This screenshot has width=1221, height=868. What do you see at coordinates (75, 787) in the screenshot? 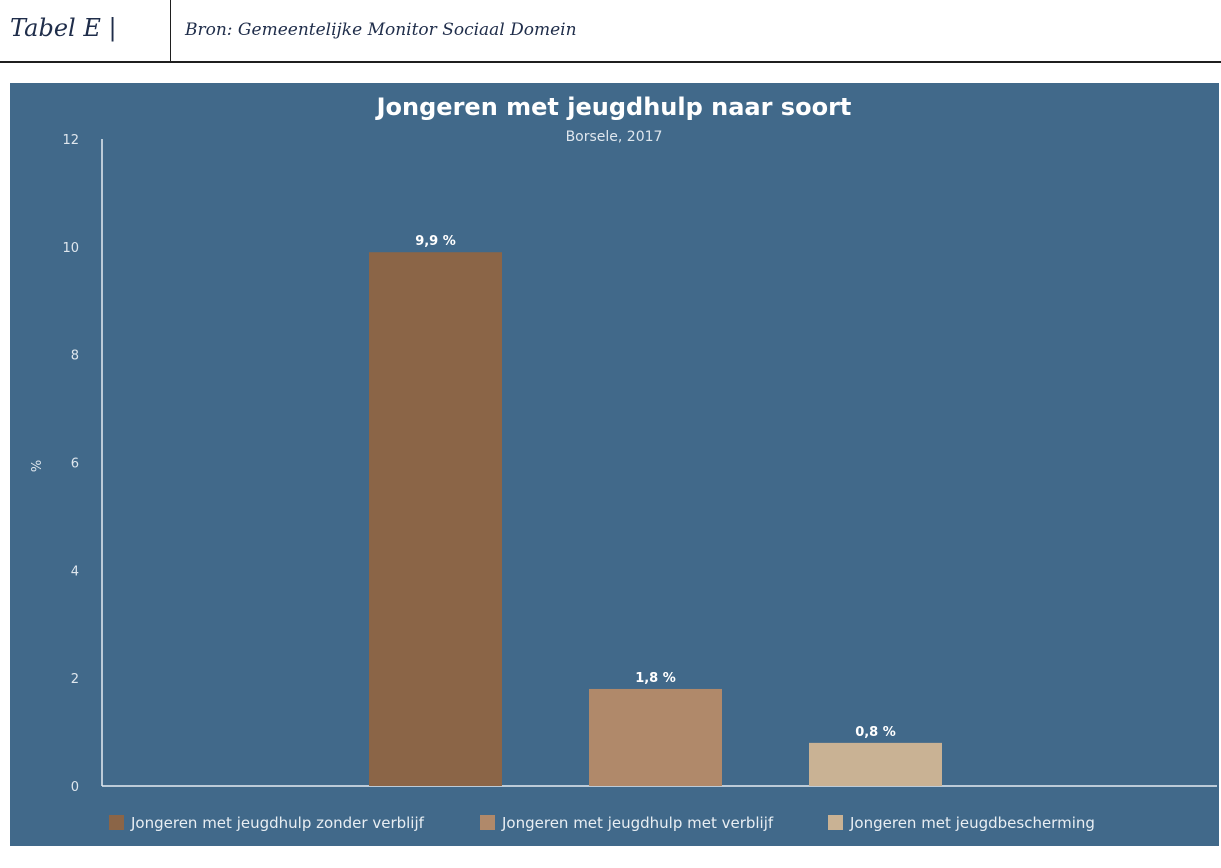
I see `y-tick-label: 0` at bounding box center [75, 787].